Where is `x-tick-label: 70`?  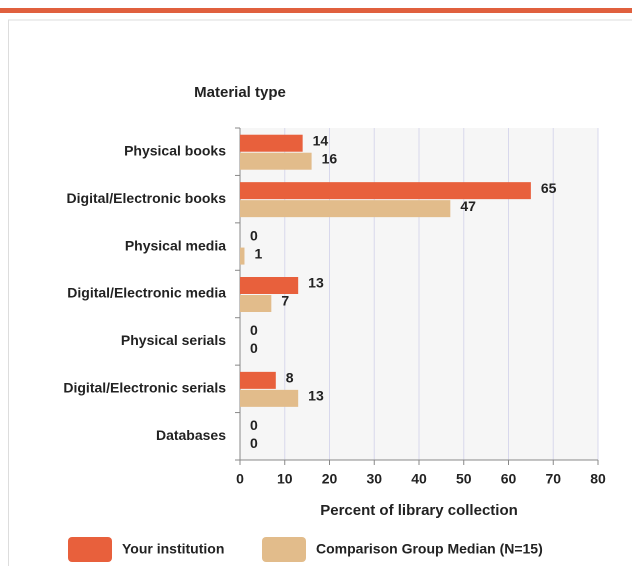 x-tick-label: 70 is located at coordinates (553, 479).